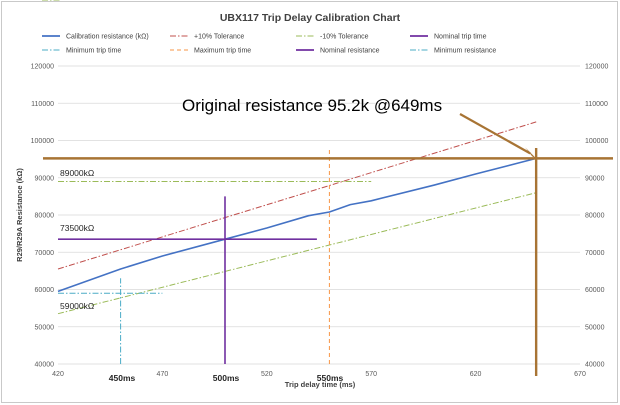  What do you see at coordinates (312, 105) in the screenshot?
I see `original-resistance-callout: Original resistance 95.2k @649ms` at bounding box center [312, 105].